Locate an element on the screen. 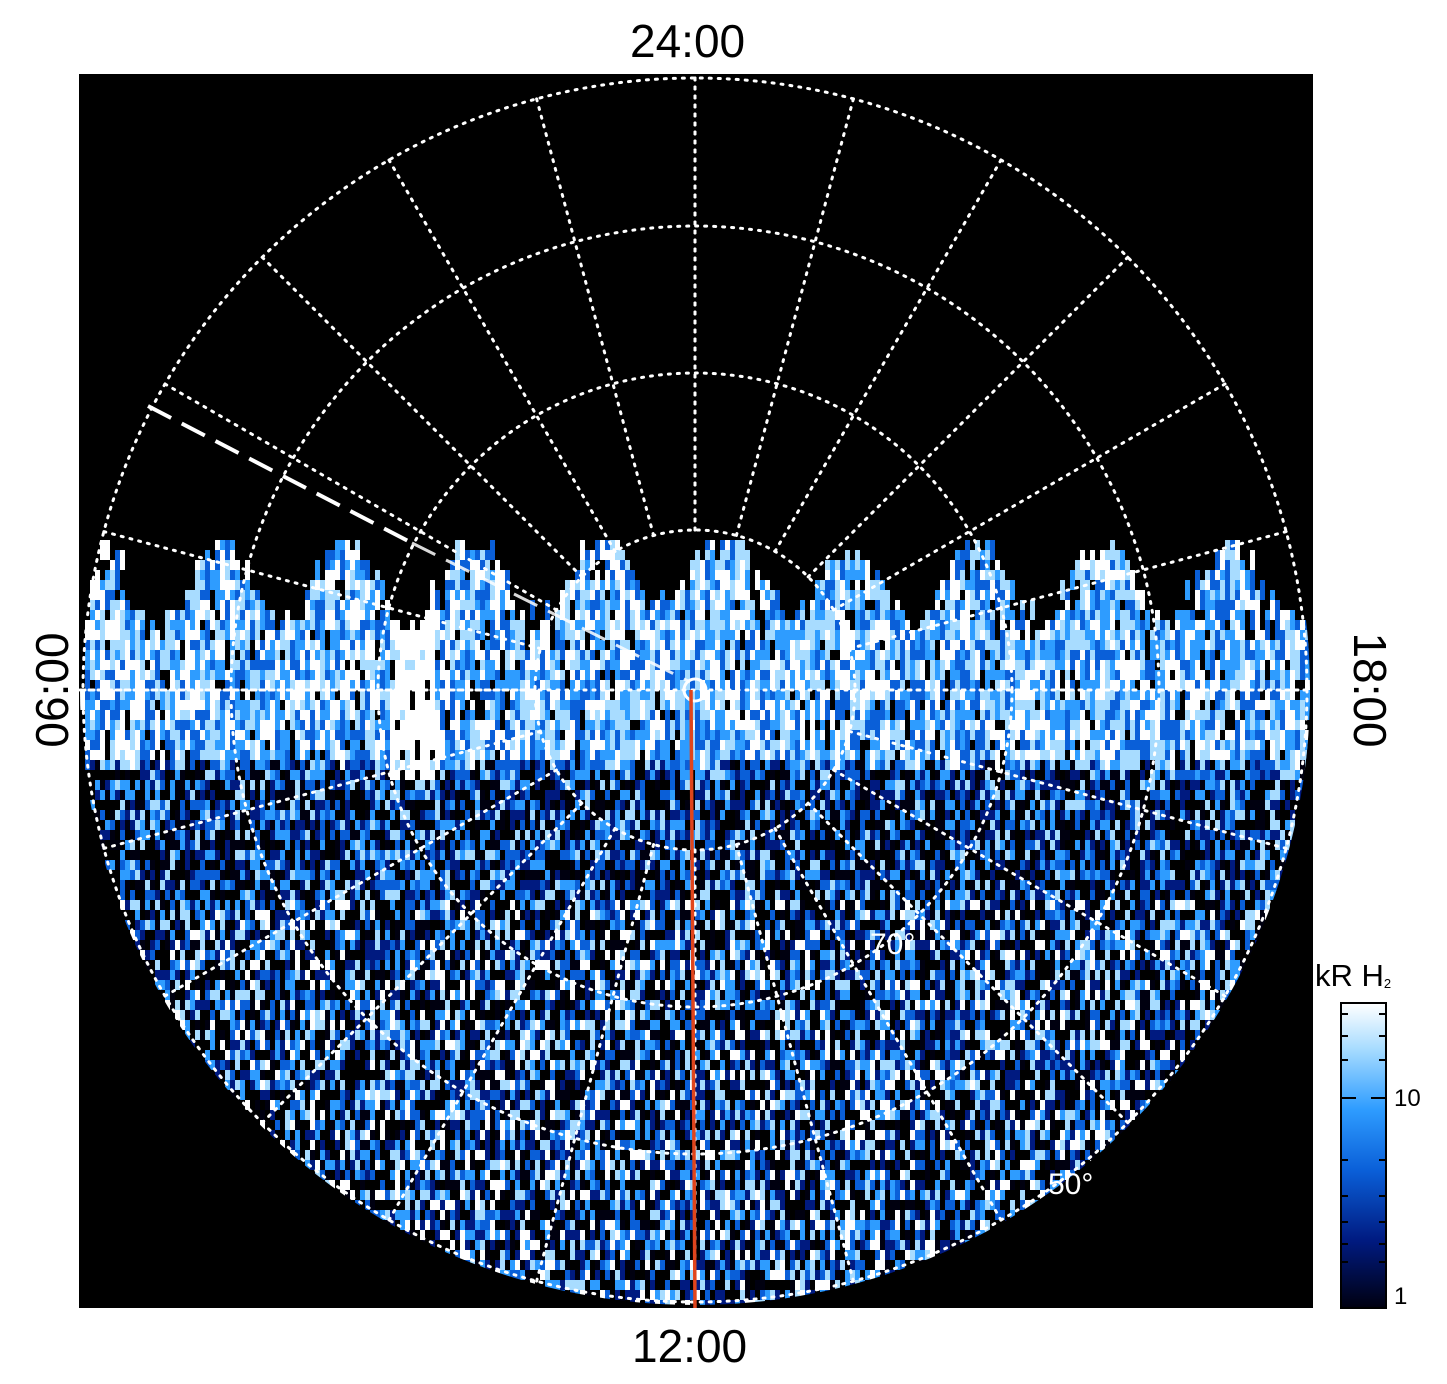  colorbar is located at coordinates (1363, 1155).